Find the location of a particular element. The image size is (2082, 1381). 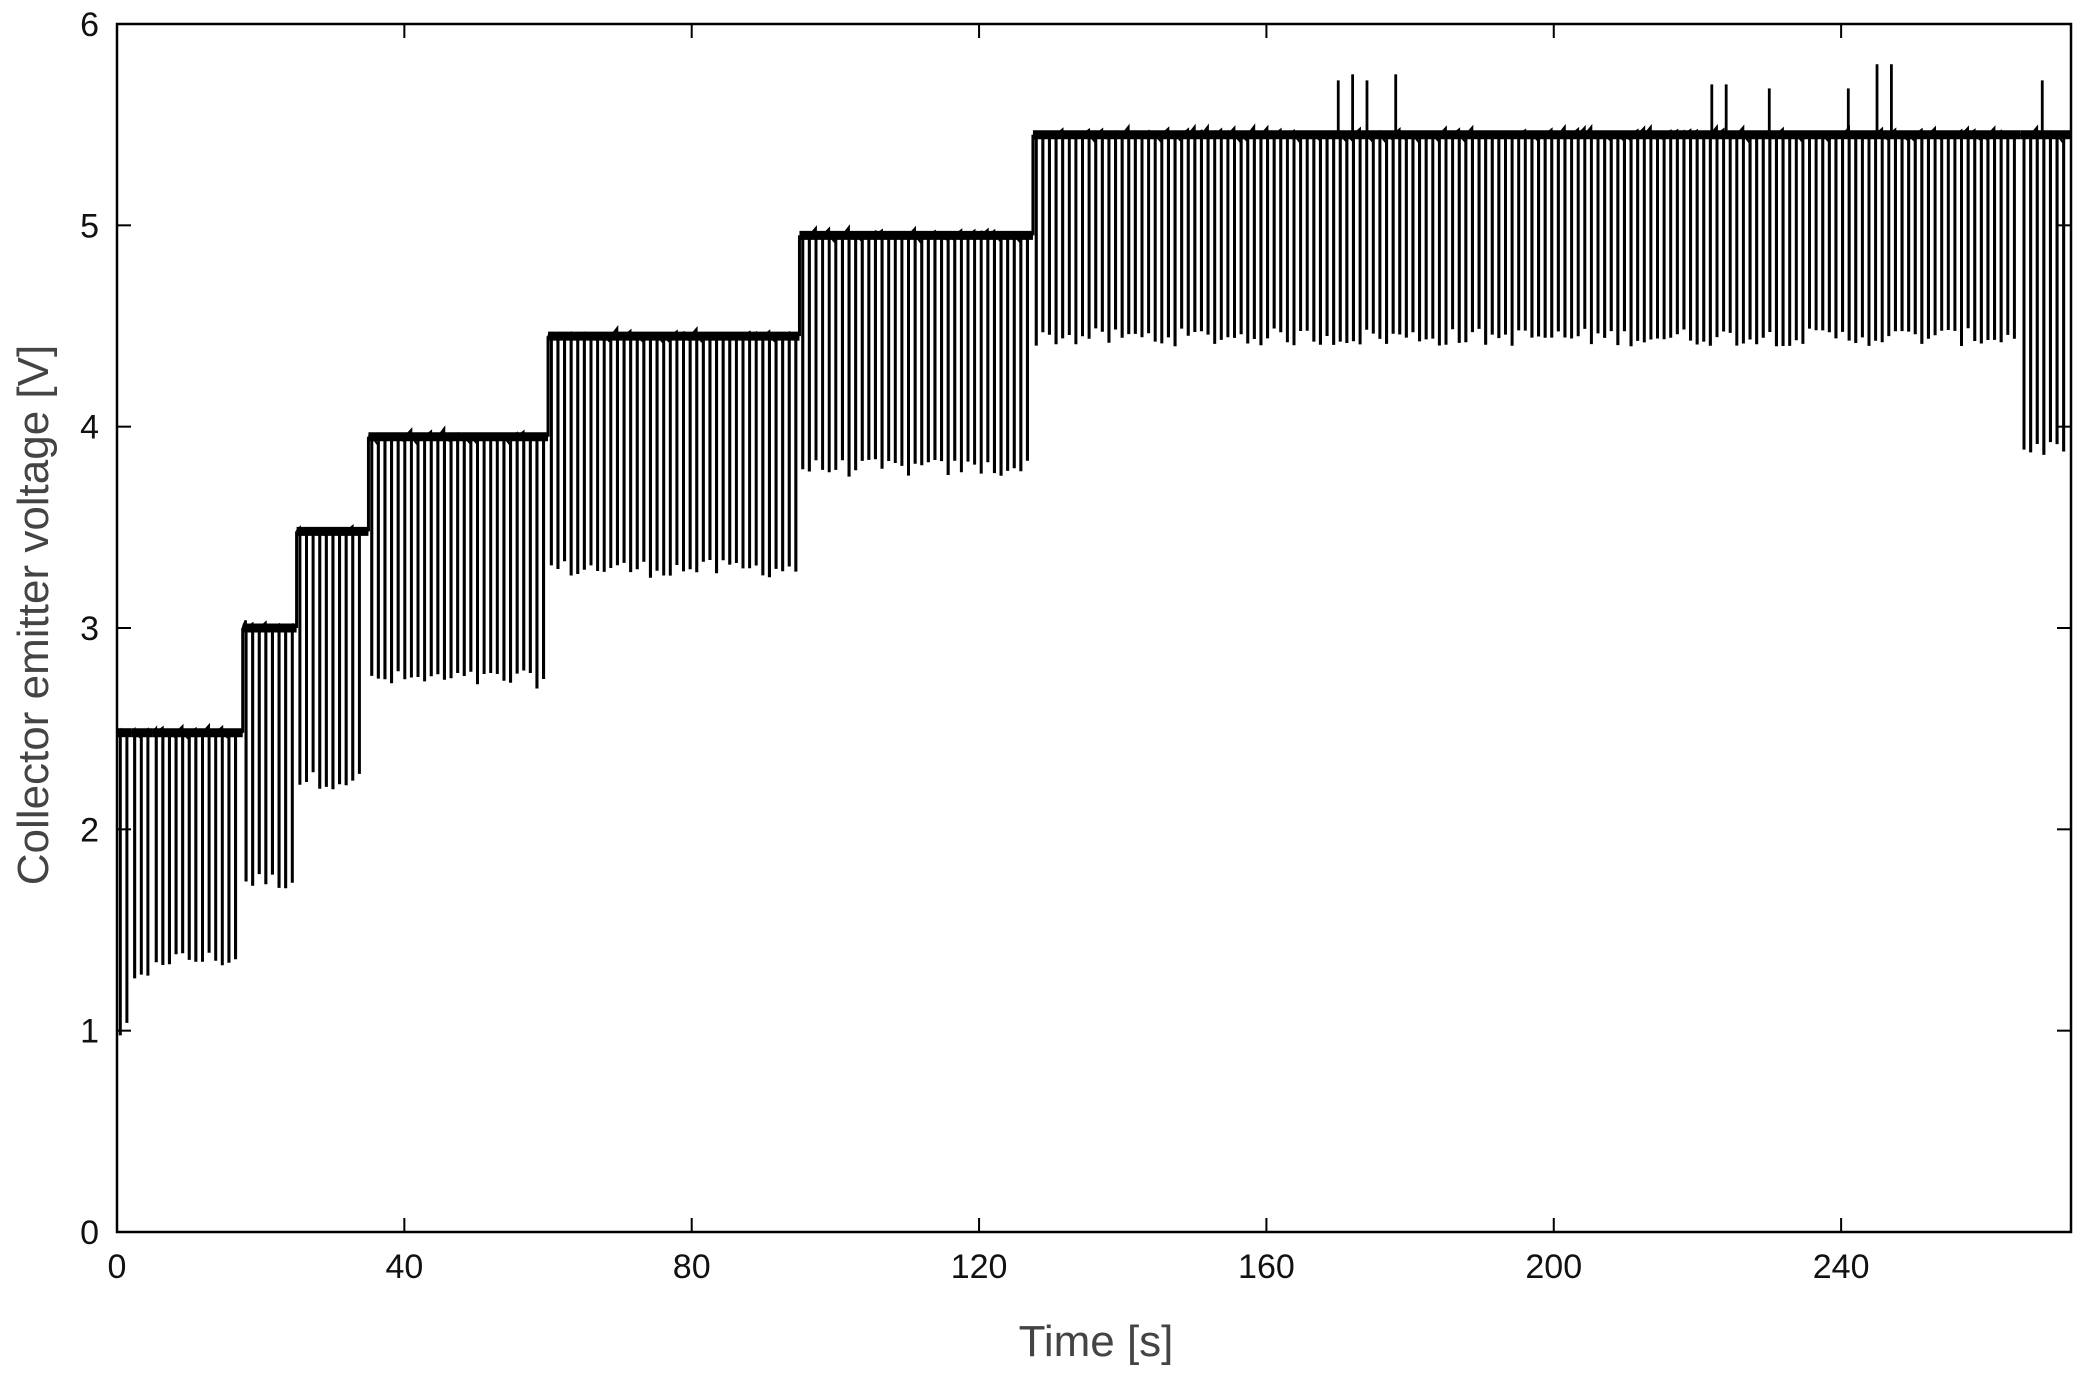

y-tick-label: 1 is located at coordinates (89, 1032).